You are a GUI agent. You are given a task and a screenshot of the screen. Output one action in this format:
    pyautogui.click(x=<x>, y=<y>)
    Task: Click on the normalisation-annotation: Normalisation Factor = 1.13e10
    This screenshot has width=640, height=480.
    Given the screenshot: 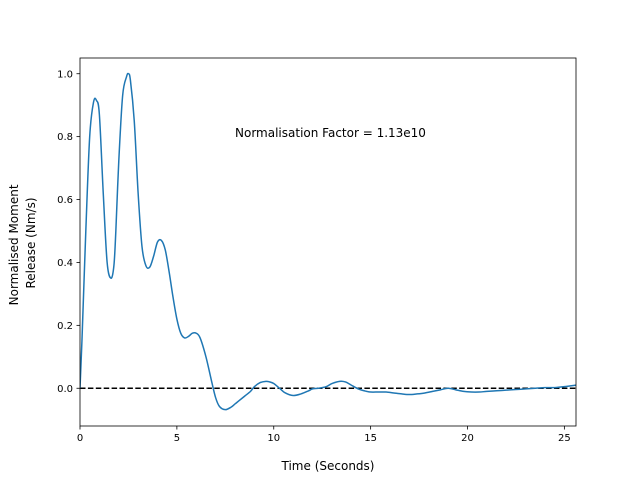 What is the action you would take?
    pyautogui.click(x=330, y=133)
    